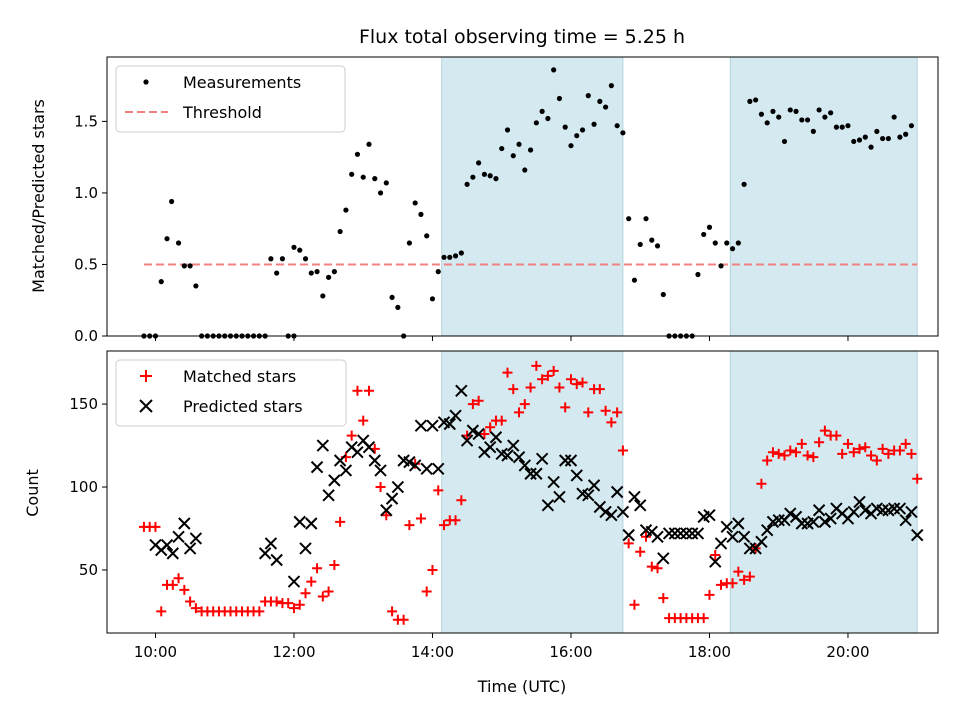 Image resolution: width=960 pixels, height=720 pixels. Describe the element at coordinates (83, 487) in the screenshot. I see `ytick-label: 100` at that location.